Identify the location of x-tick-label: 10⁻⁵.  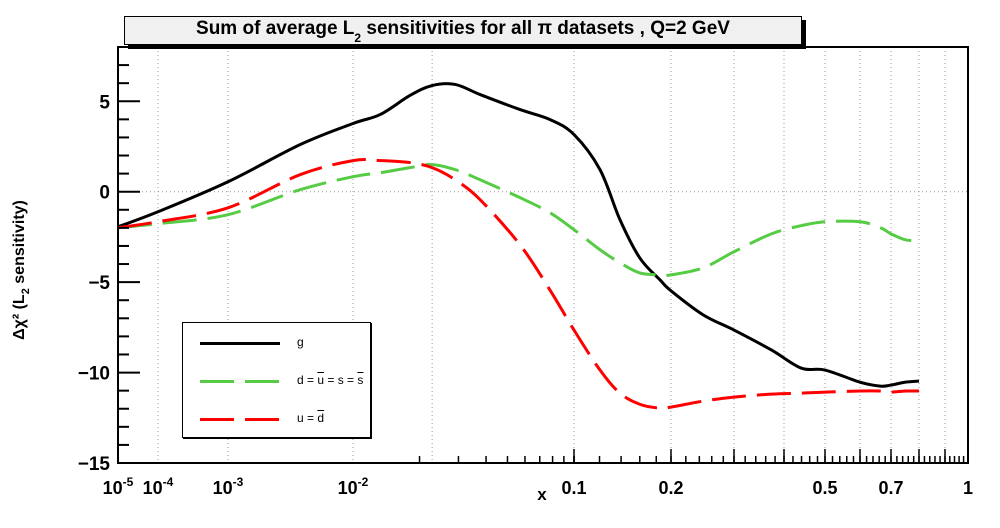
(118, 486).